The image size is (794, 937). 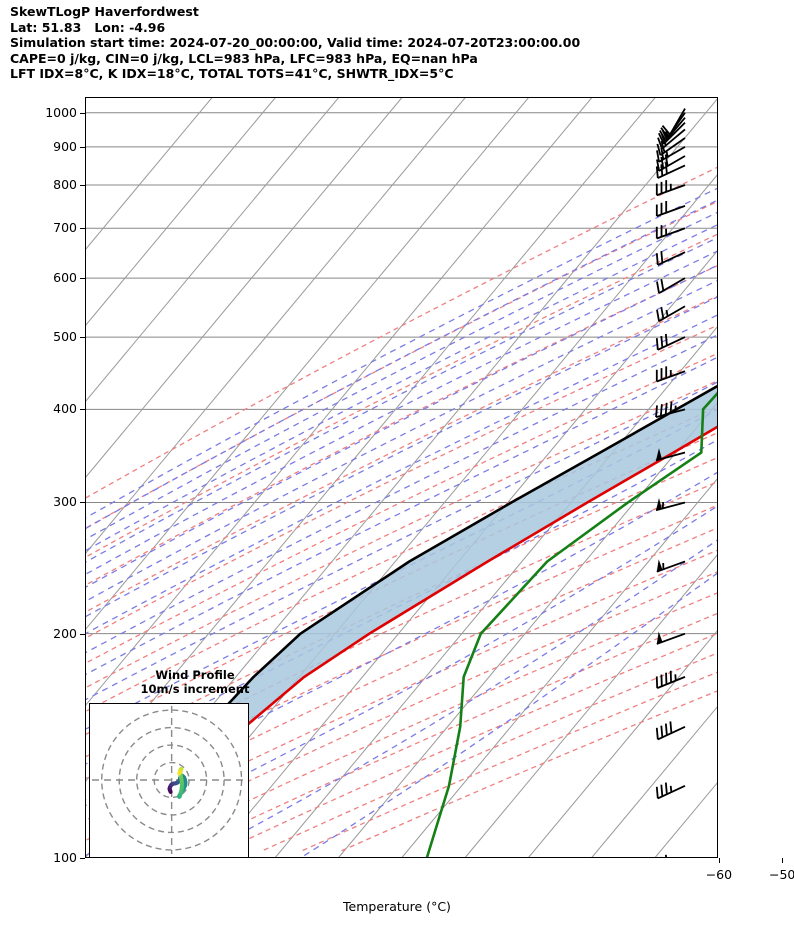 I want to click on hodograph-title: Wind Profile 10m/s increment, so click(x=195, y=682).